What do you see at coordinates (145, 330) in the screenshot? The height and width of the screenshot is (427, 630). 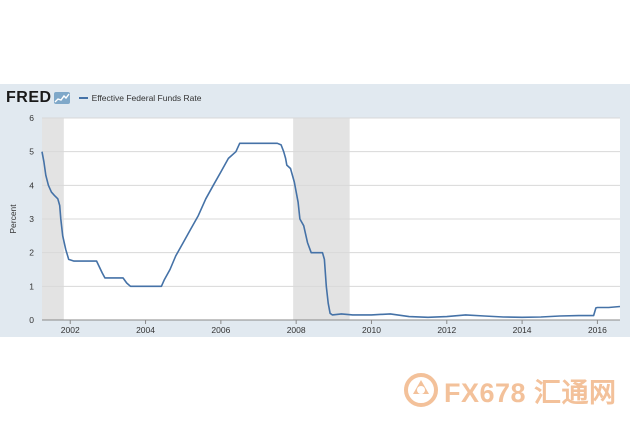 I see `x-tick-label-2004: 2004` at bounding box center [145, 330].